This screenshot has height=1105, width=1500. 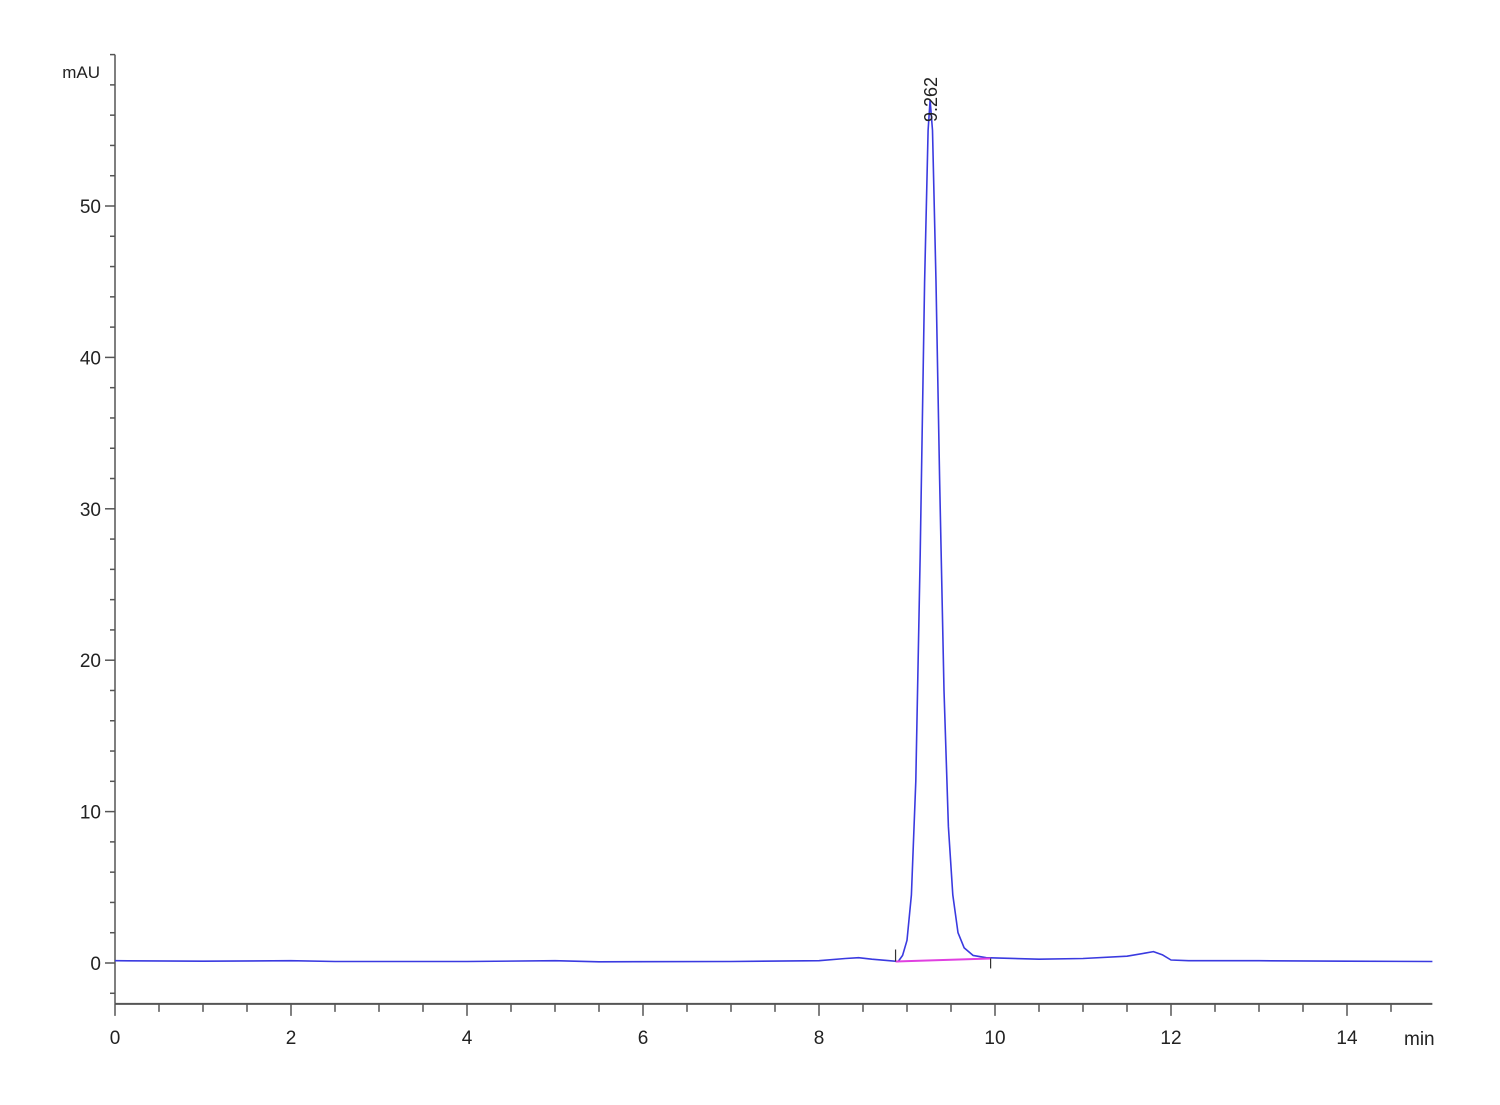 What do you see at coordinates (90, 661) in the screenshot?
I see `y-tick-label: 20` at bounding box center [90, 661].